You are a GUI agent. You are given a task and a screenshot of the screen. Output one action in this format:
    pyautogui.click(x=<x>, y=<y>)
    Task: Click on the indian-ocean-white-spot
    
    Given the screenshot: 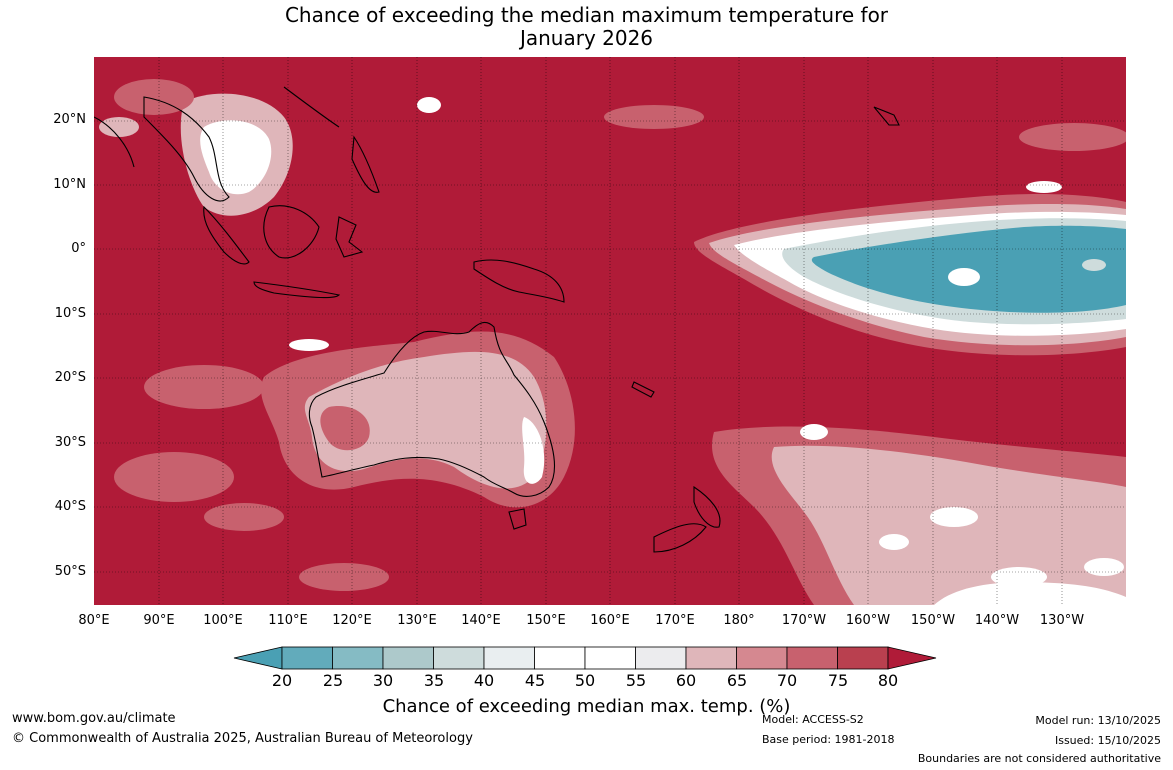 What is the action you would take?
    pyautogui.click(x=309, y=345)
    